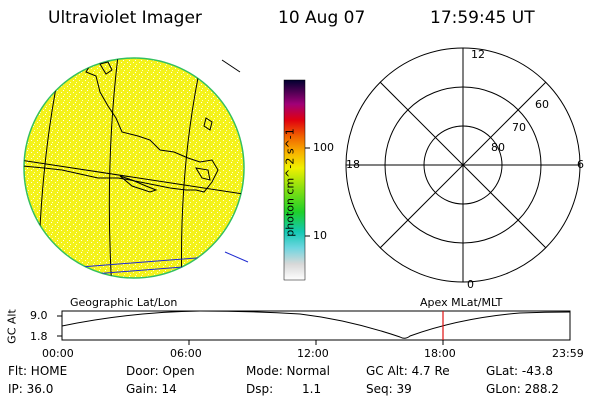 This screenshot has height=400, width=600. Describe the element at coordinates (353, 164) in the screenshot. I see `mlt-label-18: 18` at that location.